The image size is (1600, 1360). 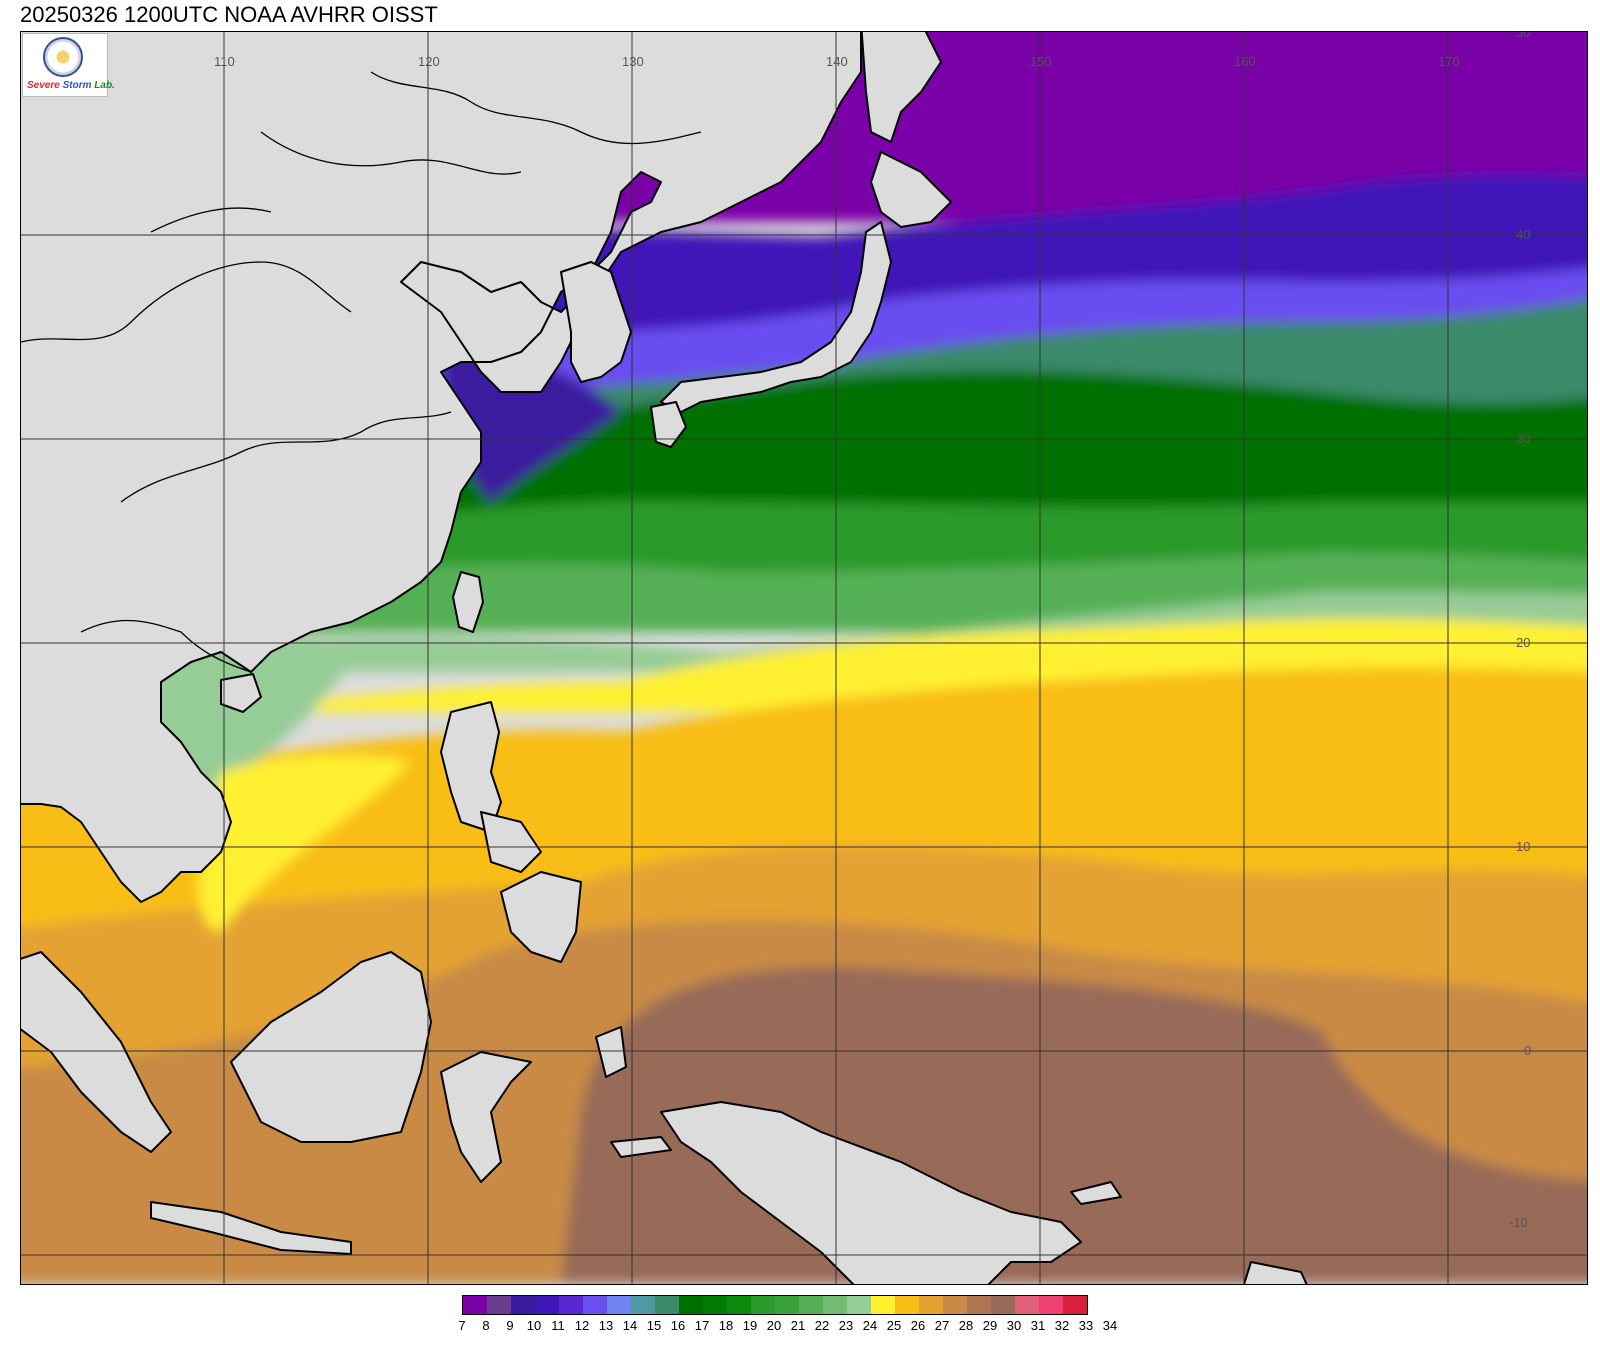 I want to click on lon-label-130: 130, so click(x=633, y=61).